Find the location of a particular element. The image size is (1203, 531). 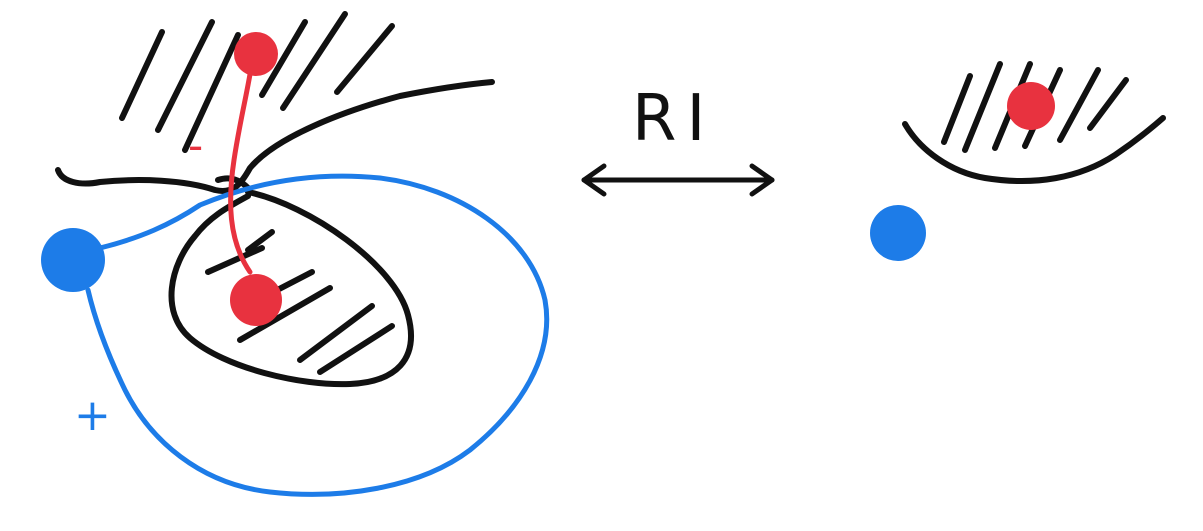

red-point-bottom is located at coordinates (256, 300).